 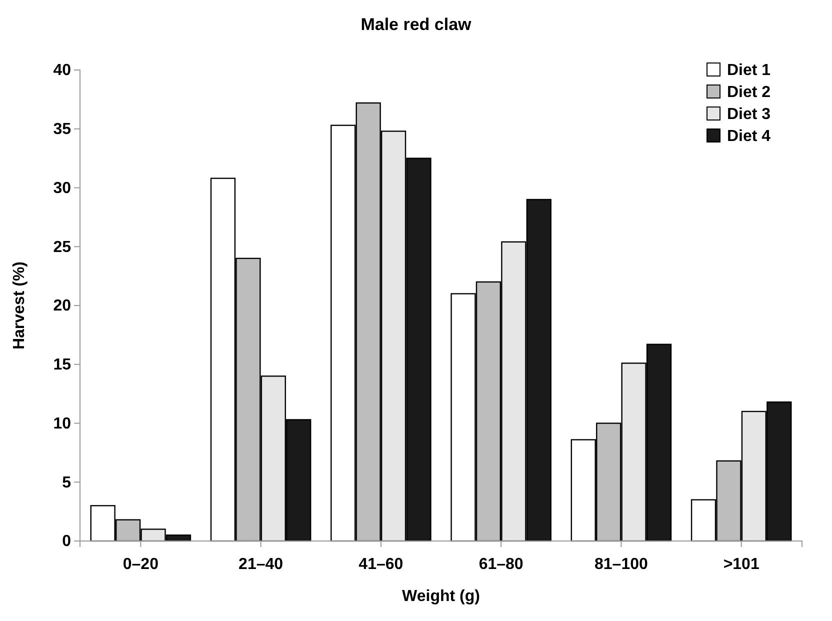 I want to click on legend-label: Diet 4, so click(x=749, y=136).